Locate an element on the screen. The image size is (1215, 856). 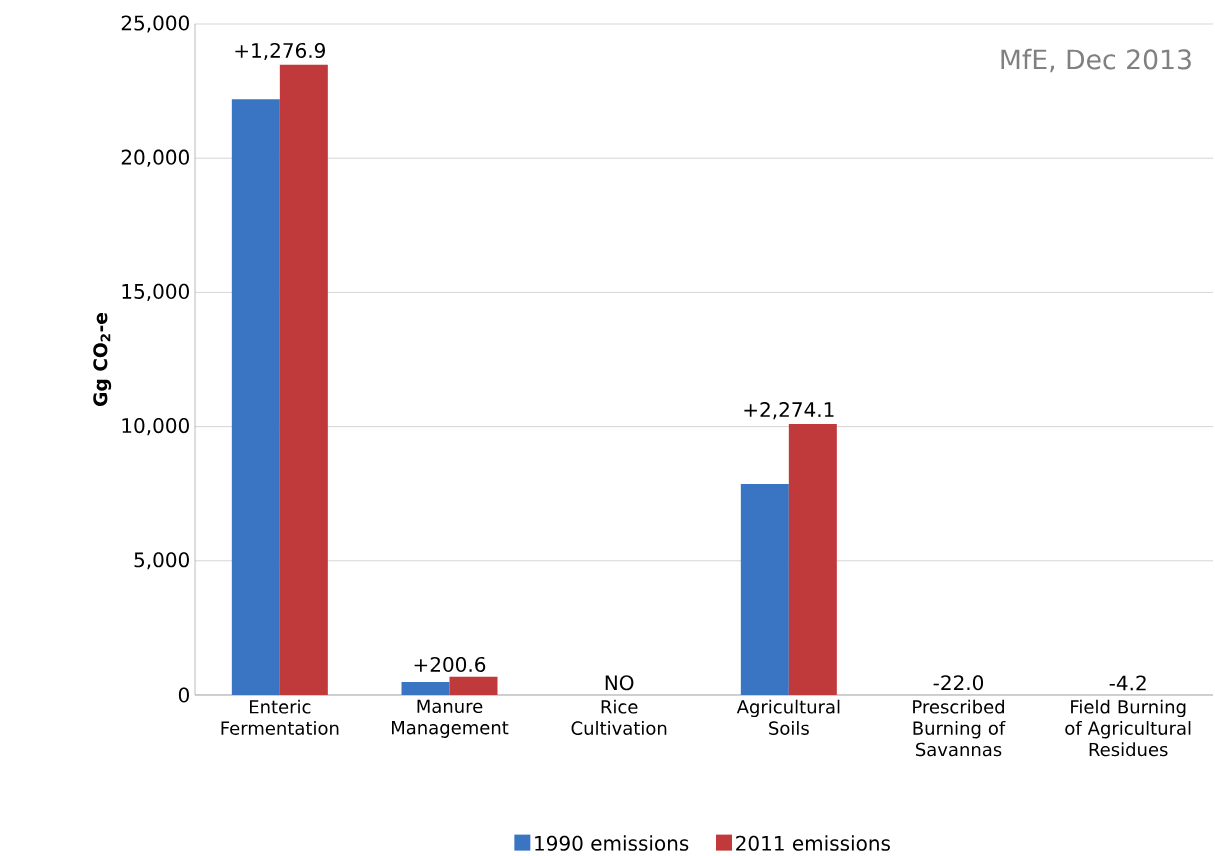
y-tick-label: 15,000 is located at coordinates (155, 292).